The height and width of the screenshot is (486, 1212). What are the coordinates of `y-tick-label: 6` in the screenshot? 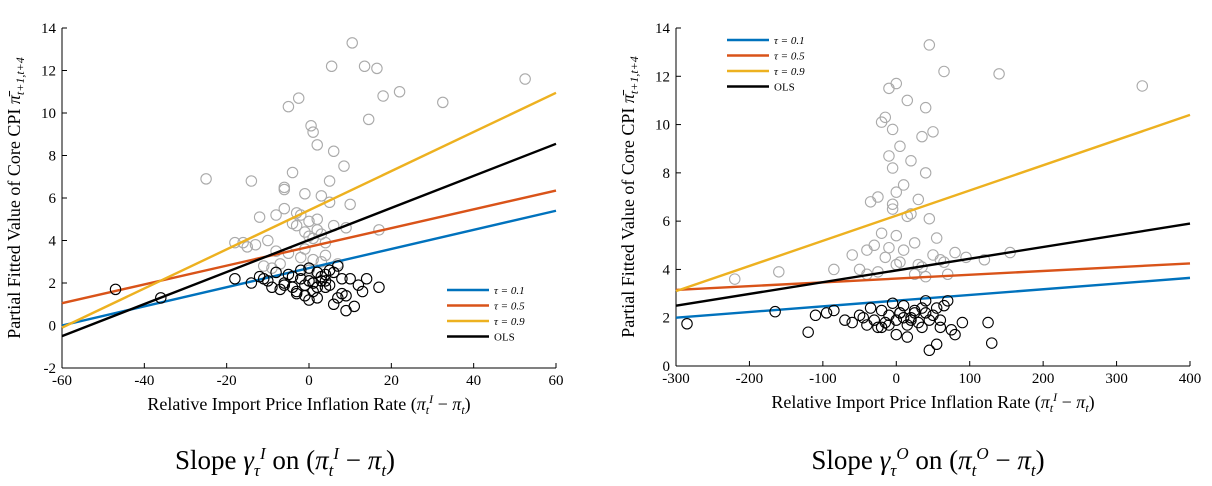 It's located at (53, 199).